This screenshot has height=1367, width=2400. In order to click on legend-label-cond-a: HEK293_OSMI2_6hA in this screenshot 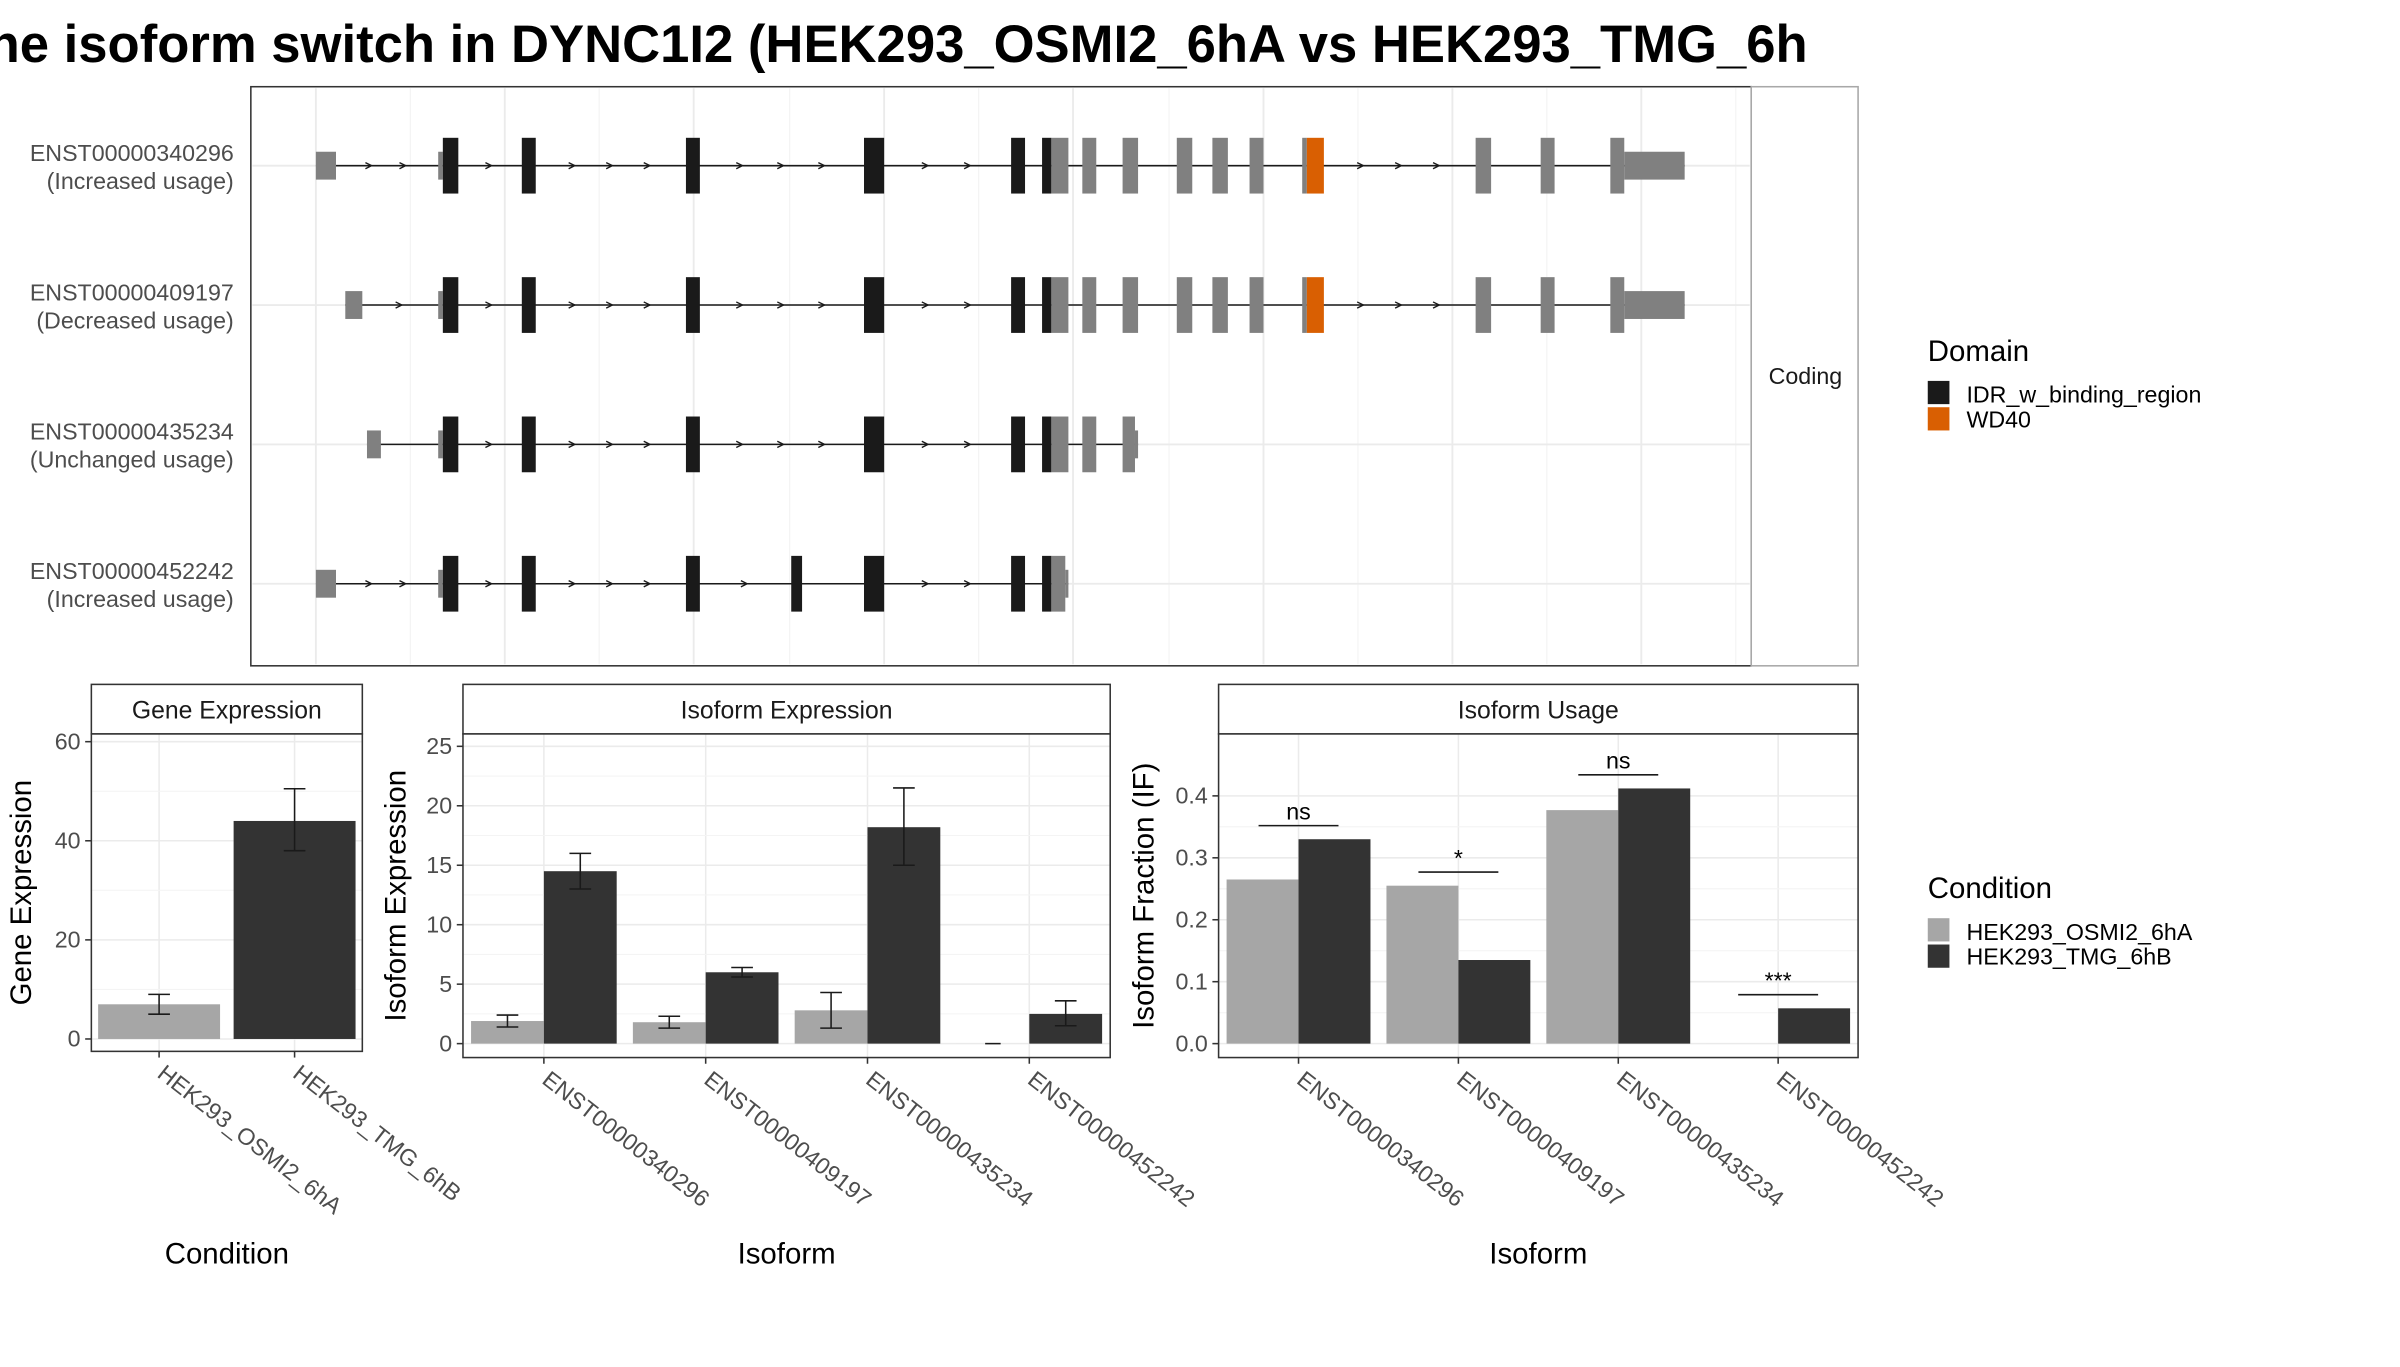, I will do `click(2079, 932)`.